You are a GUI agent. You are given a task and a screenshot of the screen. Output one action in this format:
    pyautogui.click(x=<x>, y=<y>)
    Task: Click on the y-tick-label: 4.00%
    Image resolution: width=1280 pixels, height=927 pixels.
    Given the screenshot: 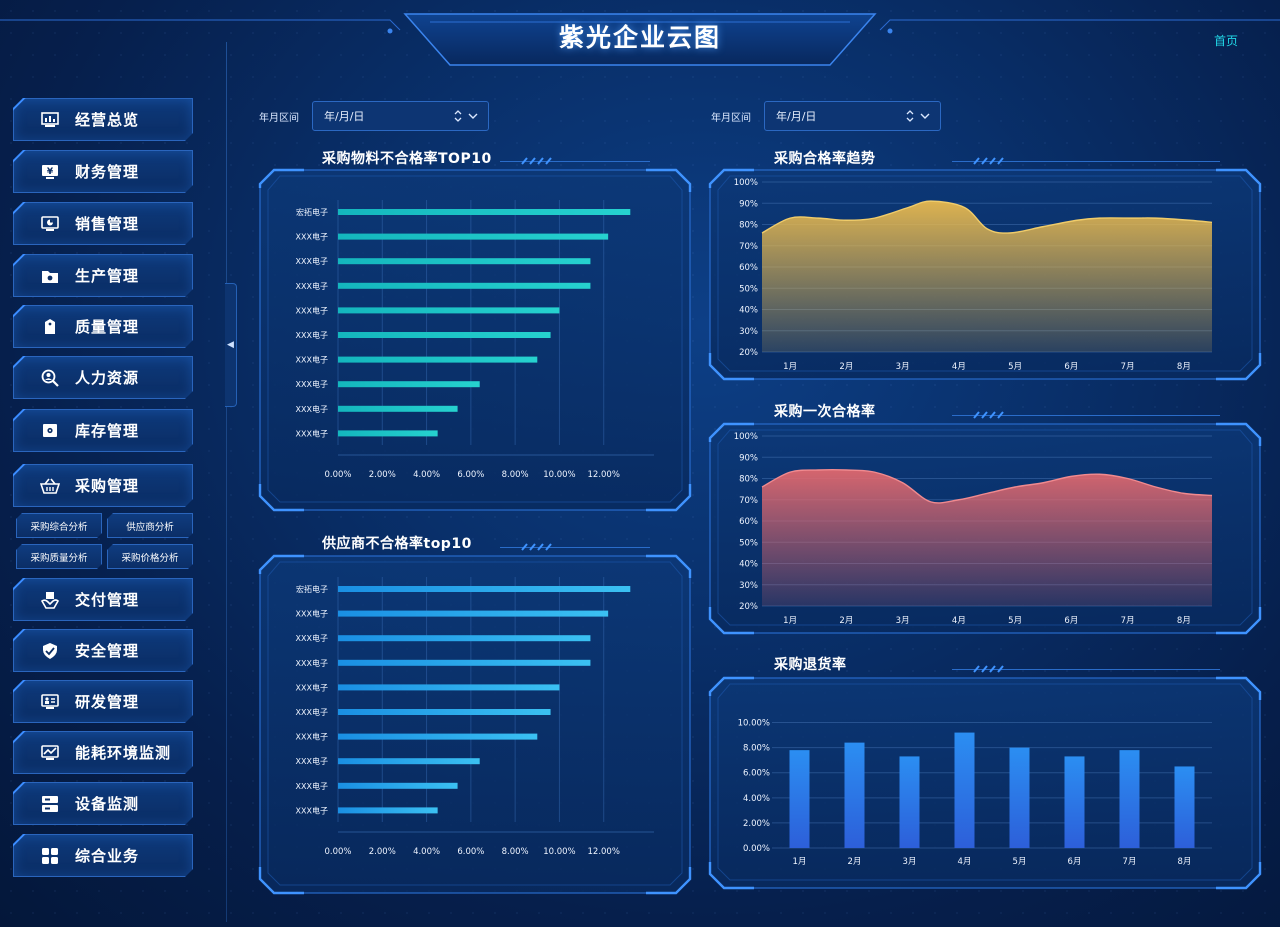 What is the action you would take?
    pyautogui.click(x=756, y=799)
    